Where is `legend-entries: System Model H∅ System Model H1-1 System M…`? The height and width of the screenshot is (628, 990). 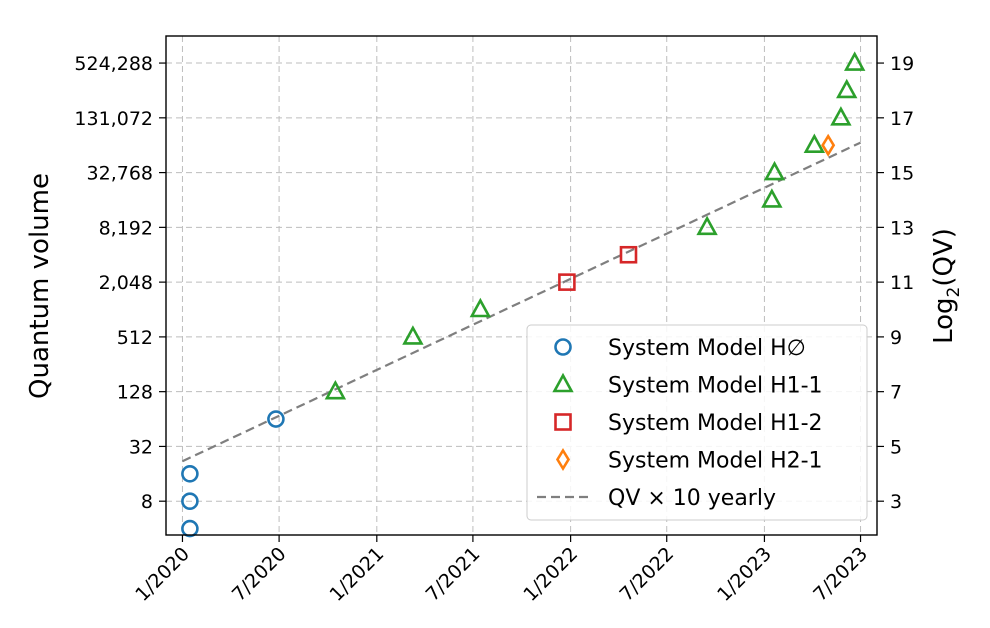 legend-entries: System Model H∅ System Model H1-1 System M… is located at coordinates (680, 423).